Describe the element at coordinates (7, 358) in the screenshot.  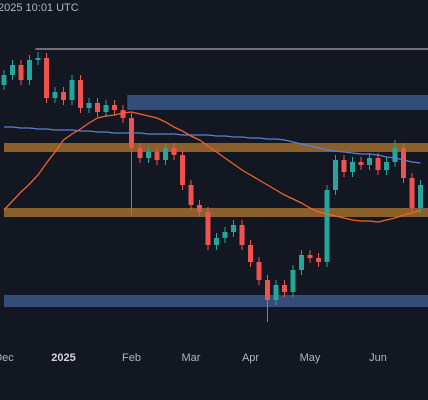
I see `x-tick-label: Dec` at that location.